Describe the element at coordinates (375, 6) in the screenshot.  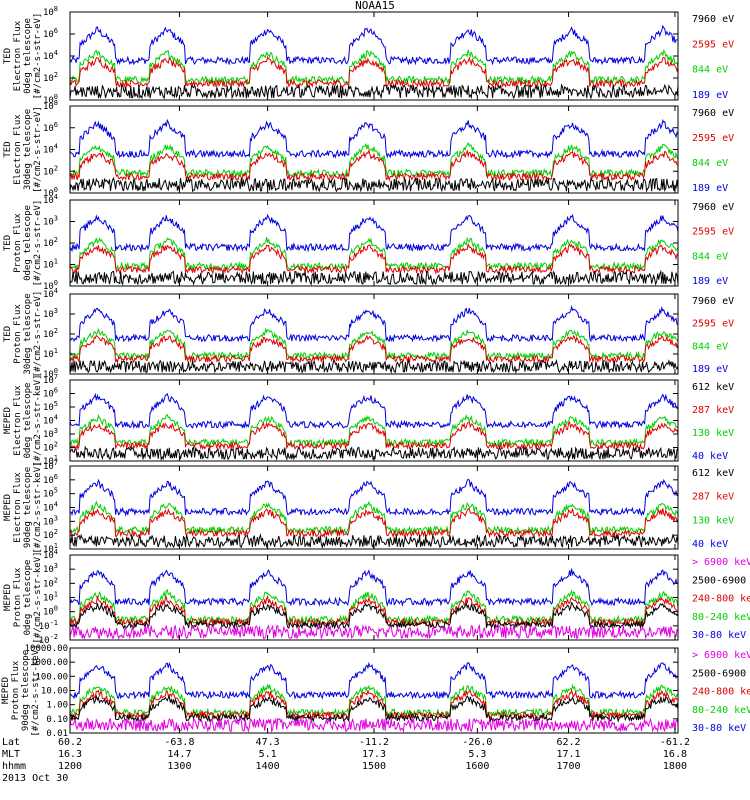
I see `chart-title: NOAA15` at that location.